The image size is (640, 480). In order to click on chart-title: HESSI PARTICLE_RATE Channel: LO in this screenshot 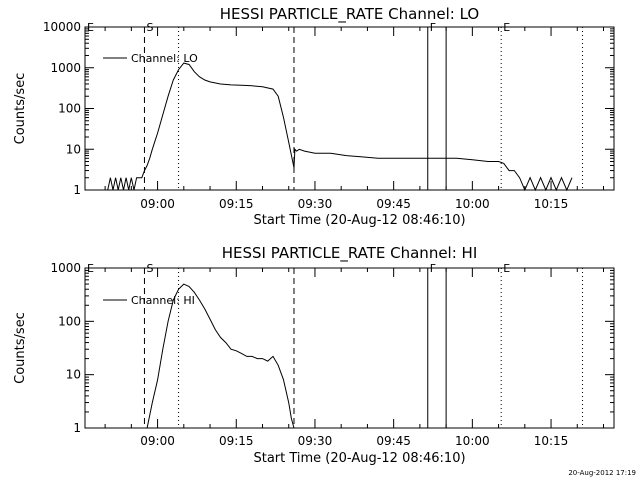, I will do `click(349, 14)`.